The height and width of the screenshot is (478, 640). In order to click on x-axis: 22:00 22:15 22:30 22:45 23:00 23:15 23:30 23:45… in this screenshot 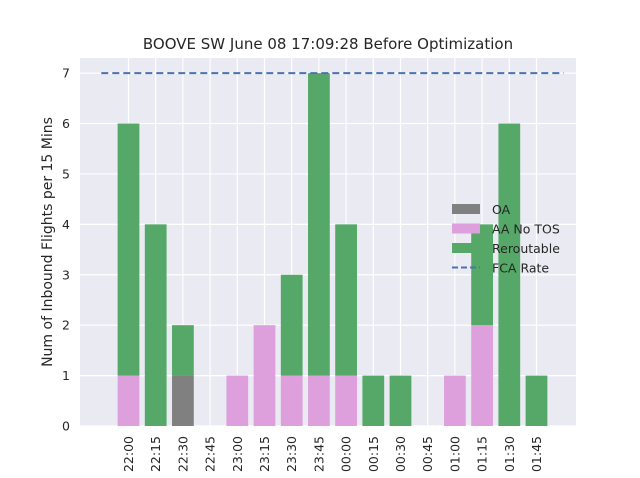, I will do `click(332, 454)`.